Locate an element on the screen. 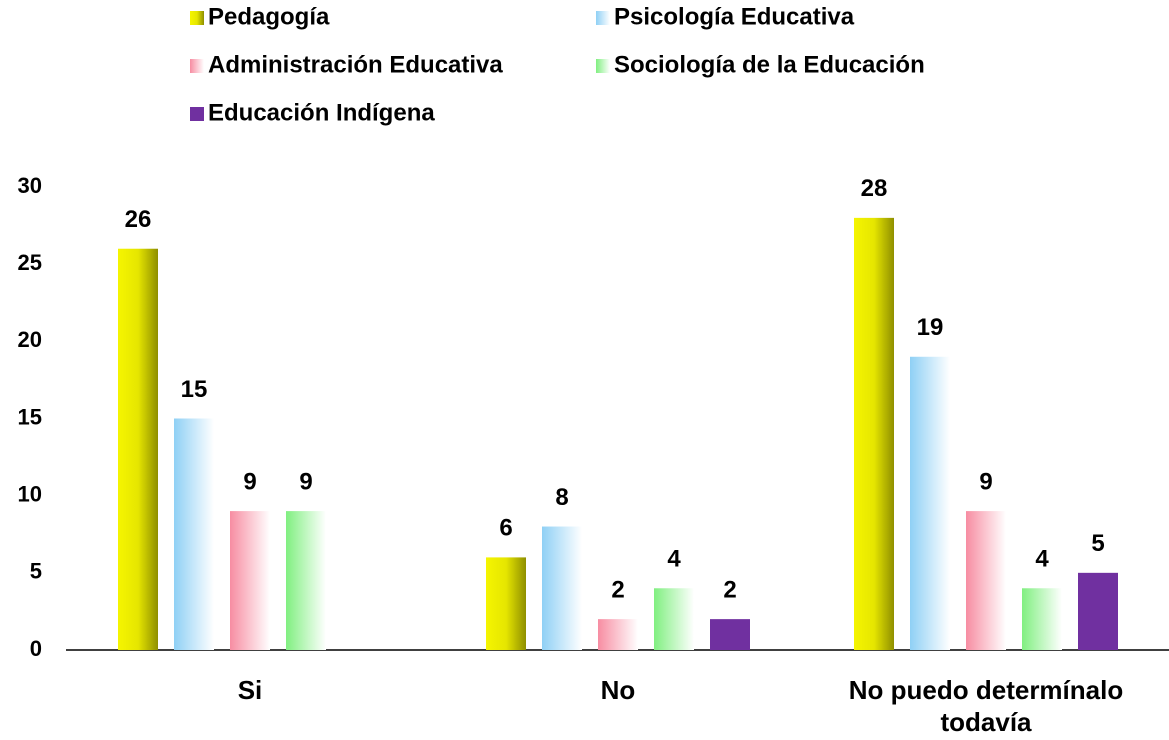  value-label: 5 is located at coordinates (1097, 543).